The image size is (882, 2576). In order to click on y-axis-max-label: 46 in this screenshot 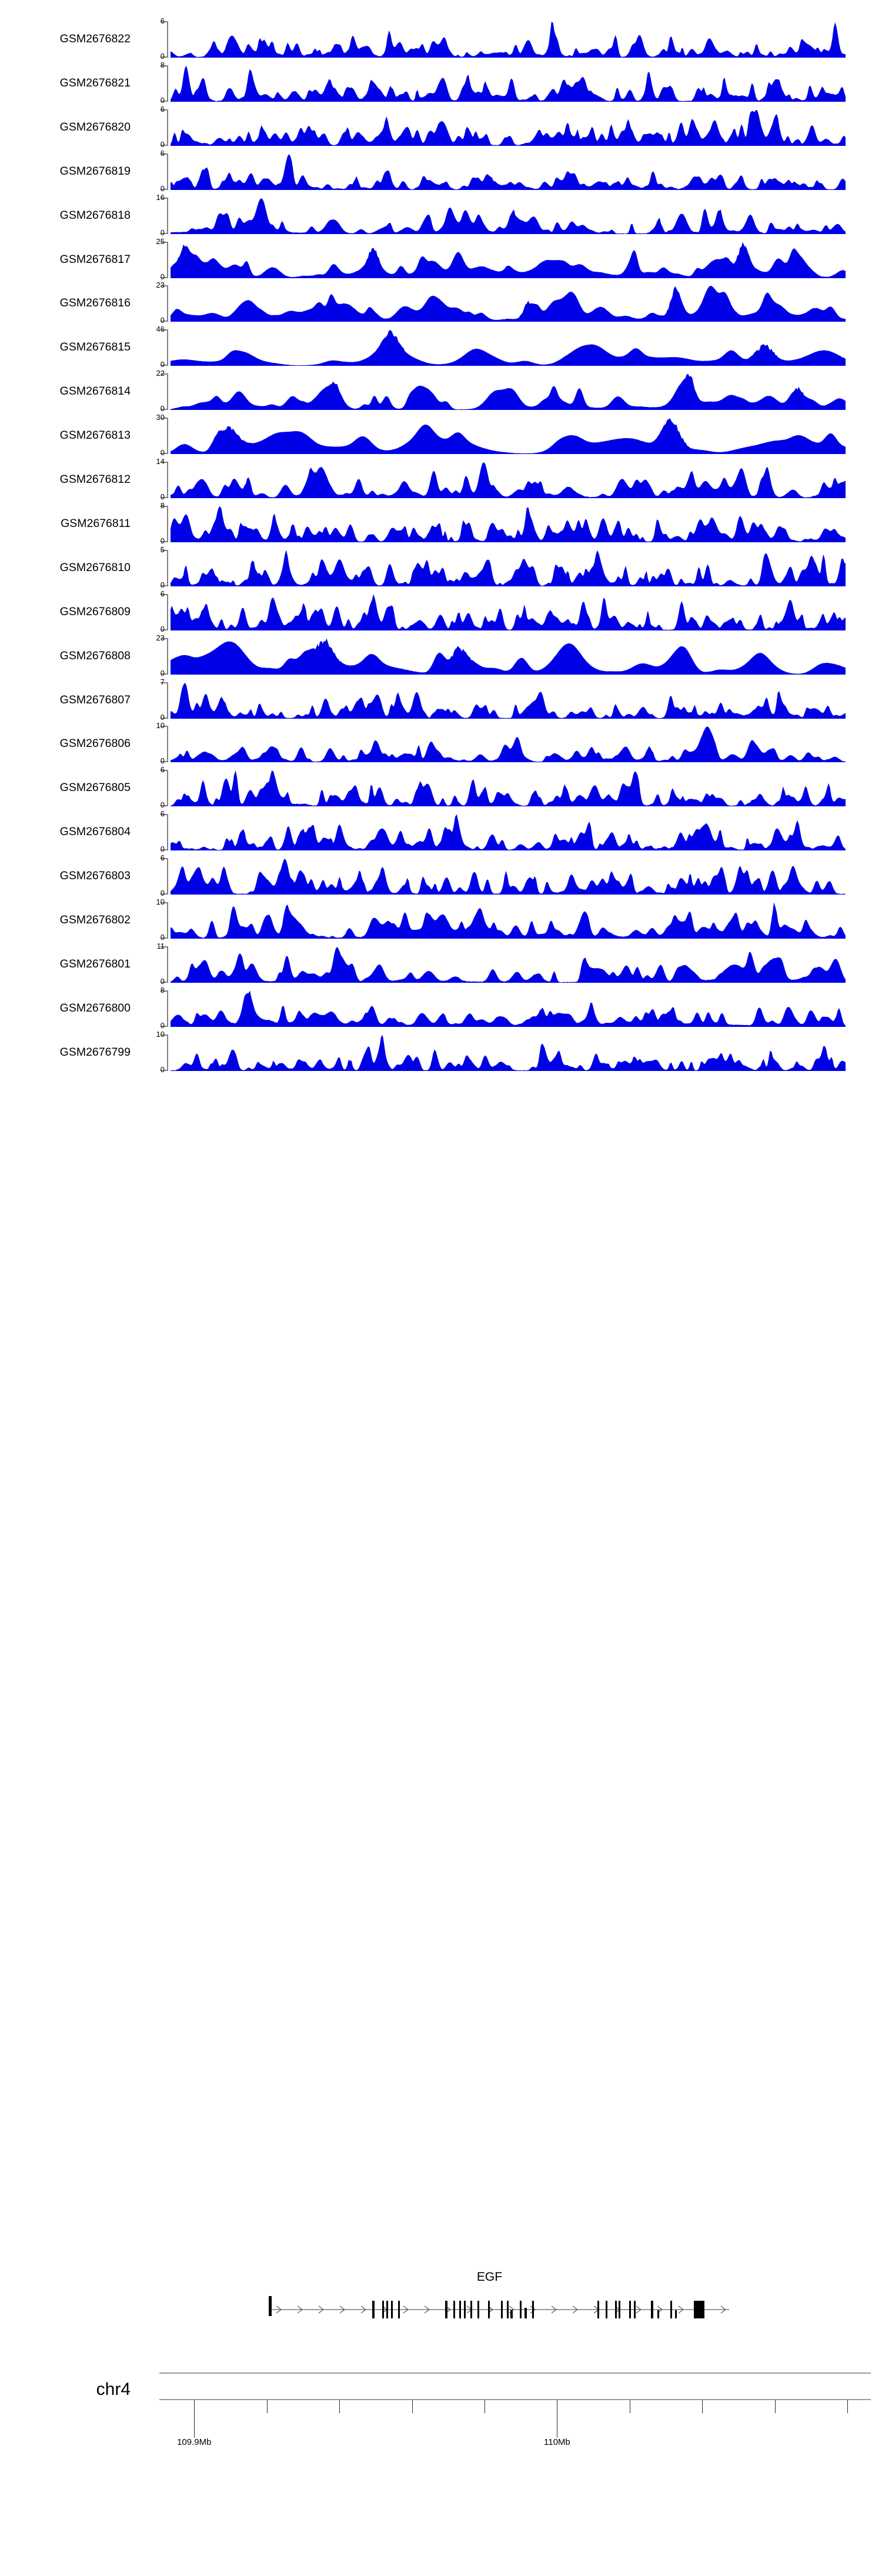, I will do `click(160, 329)`.